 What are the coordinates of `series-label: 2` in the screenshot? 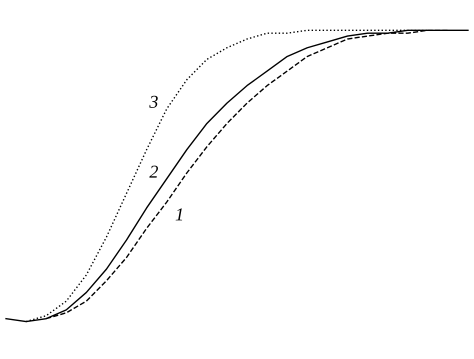 It's located at (153, 172).